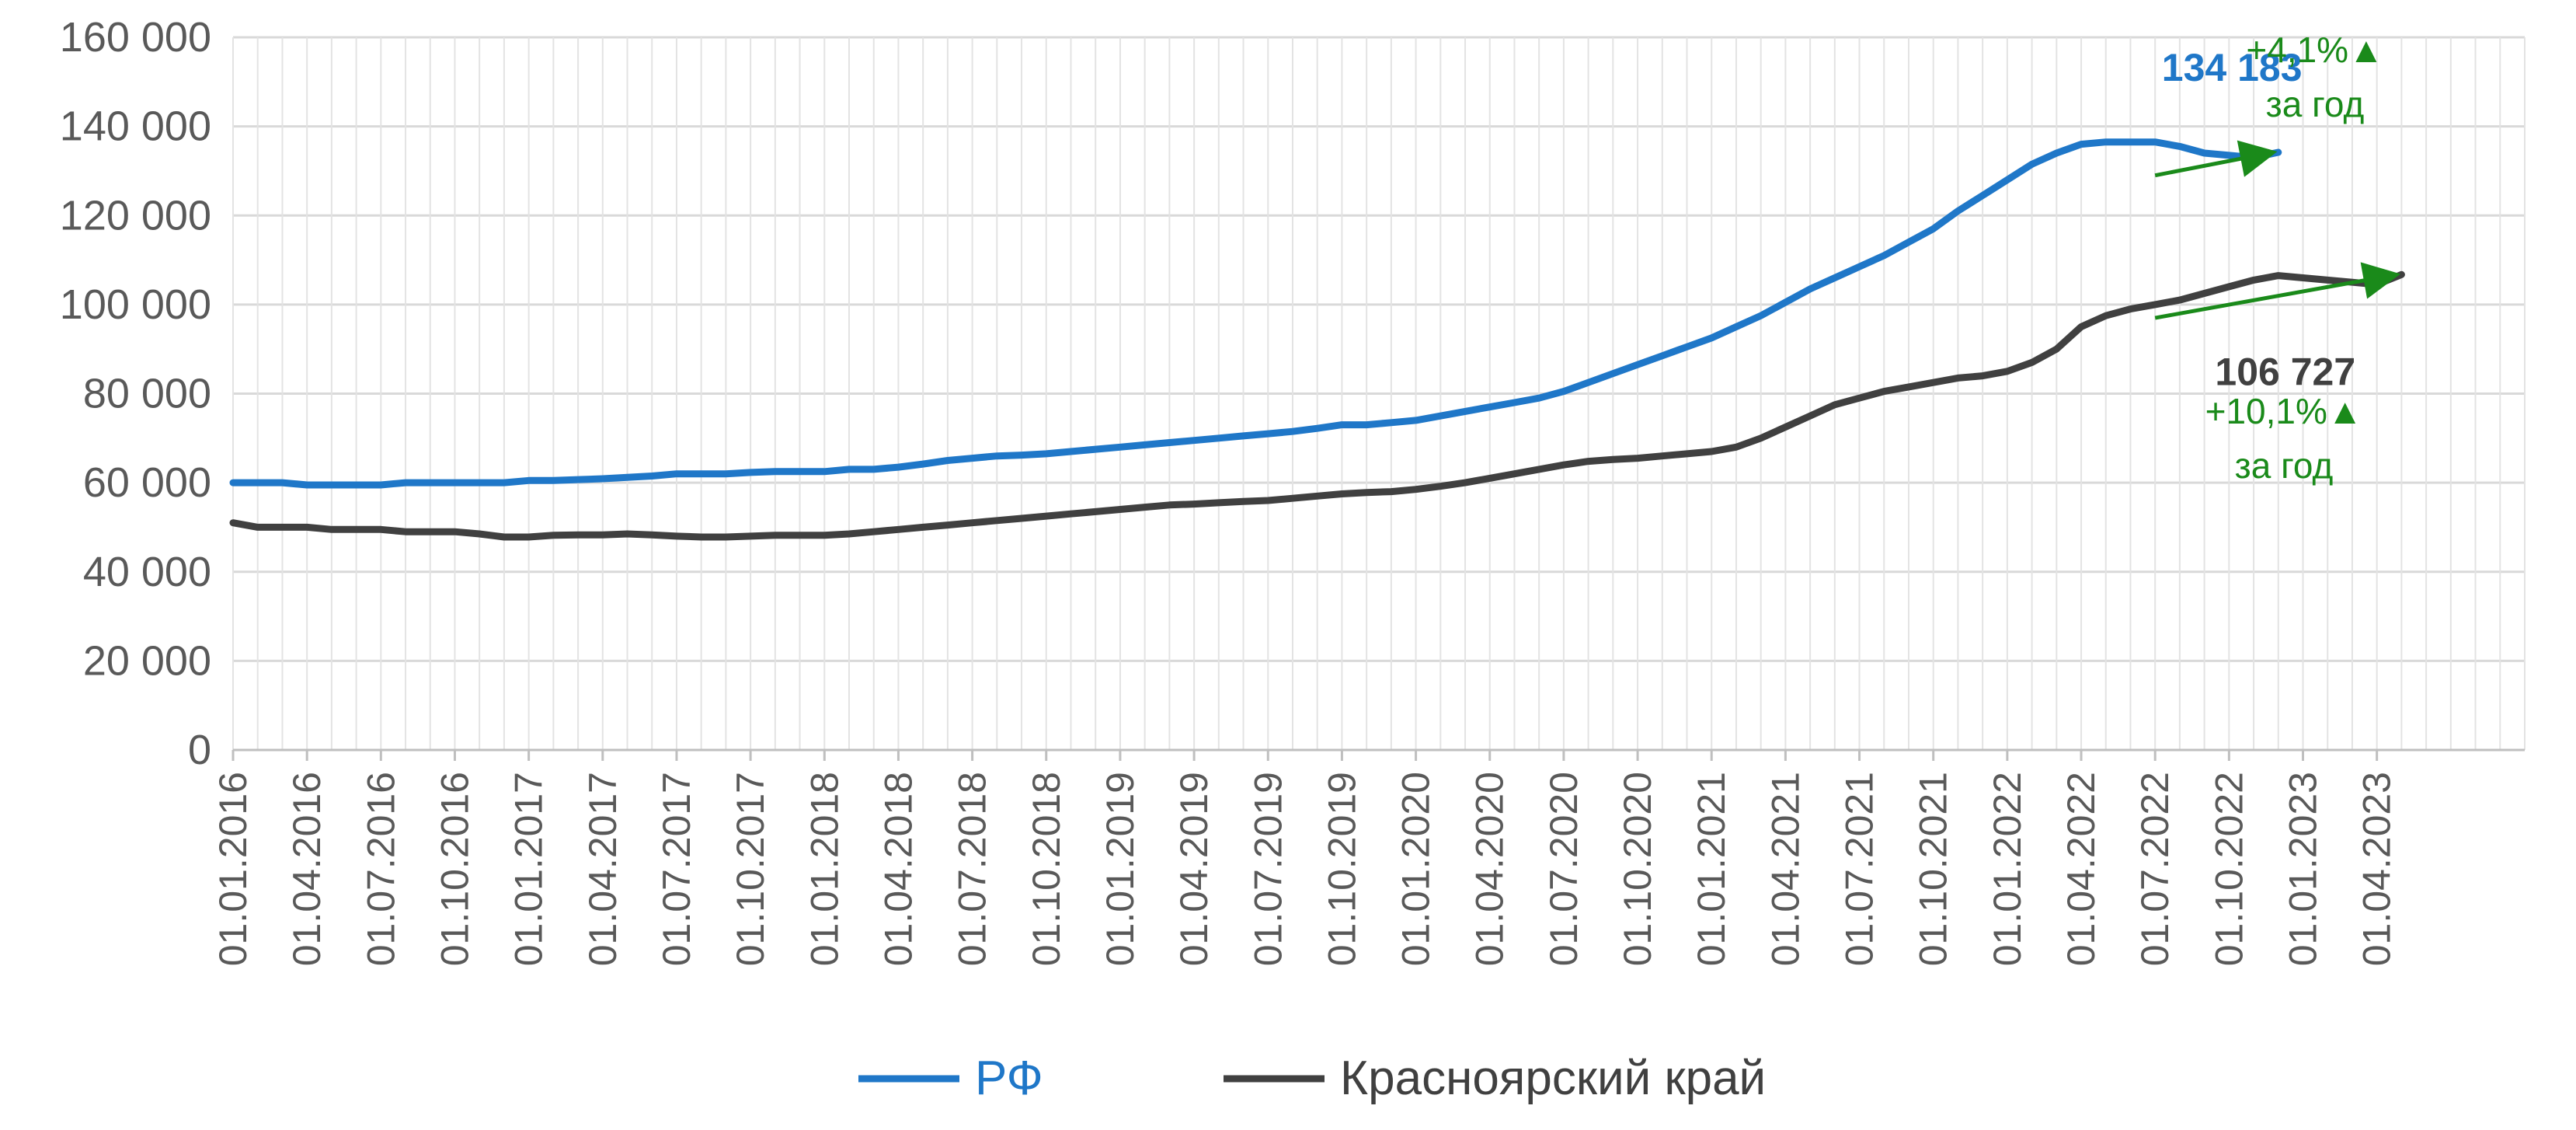 The image size is (2576, 1130). What do you see at coordinates (2277, 258) in the screenshot?
I see `trend-annotations: +4,1%▲ за год +10,1%▲ за год` at bounding box center [2277, 258].